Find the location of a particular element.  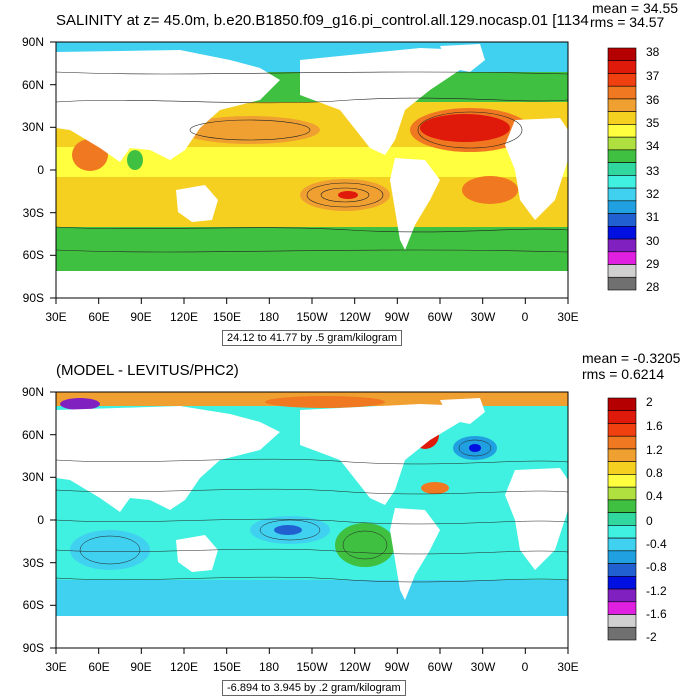

colorbar-label: 29 is located at coordinates (653, 264).